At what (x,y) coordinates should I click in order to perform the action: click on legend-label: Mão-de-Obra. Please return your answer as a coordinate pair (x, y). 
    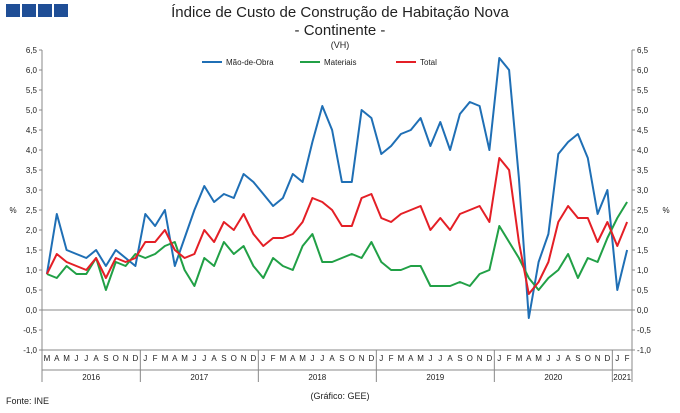
    Looking at the image, I should click on (250, 62).